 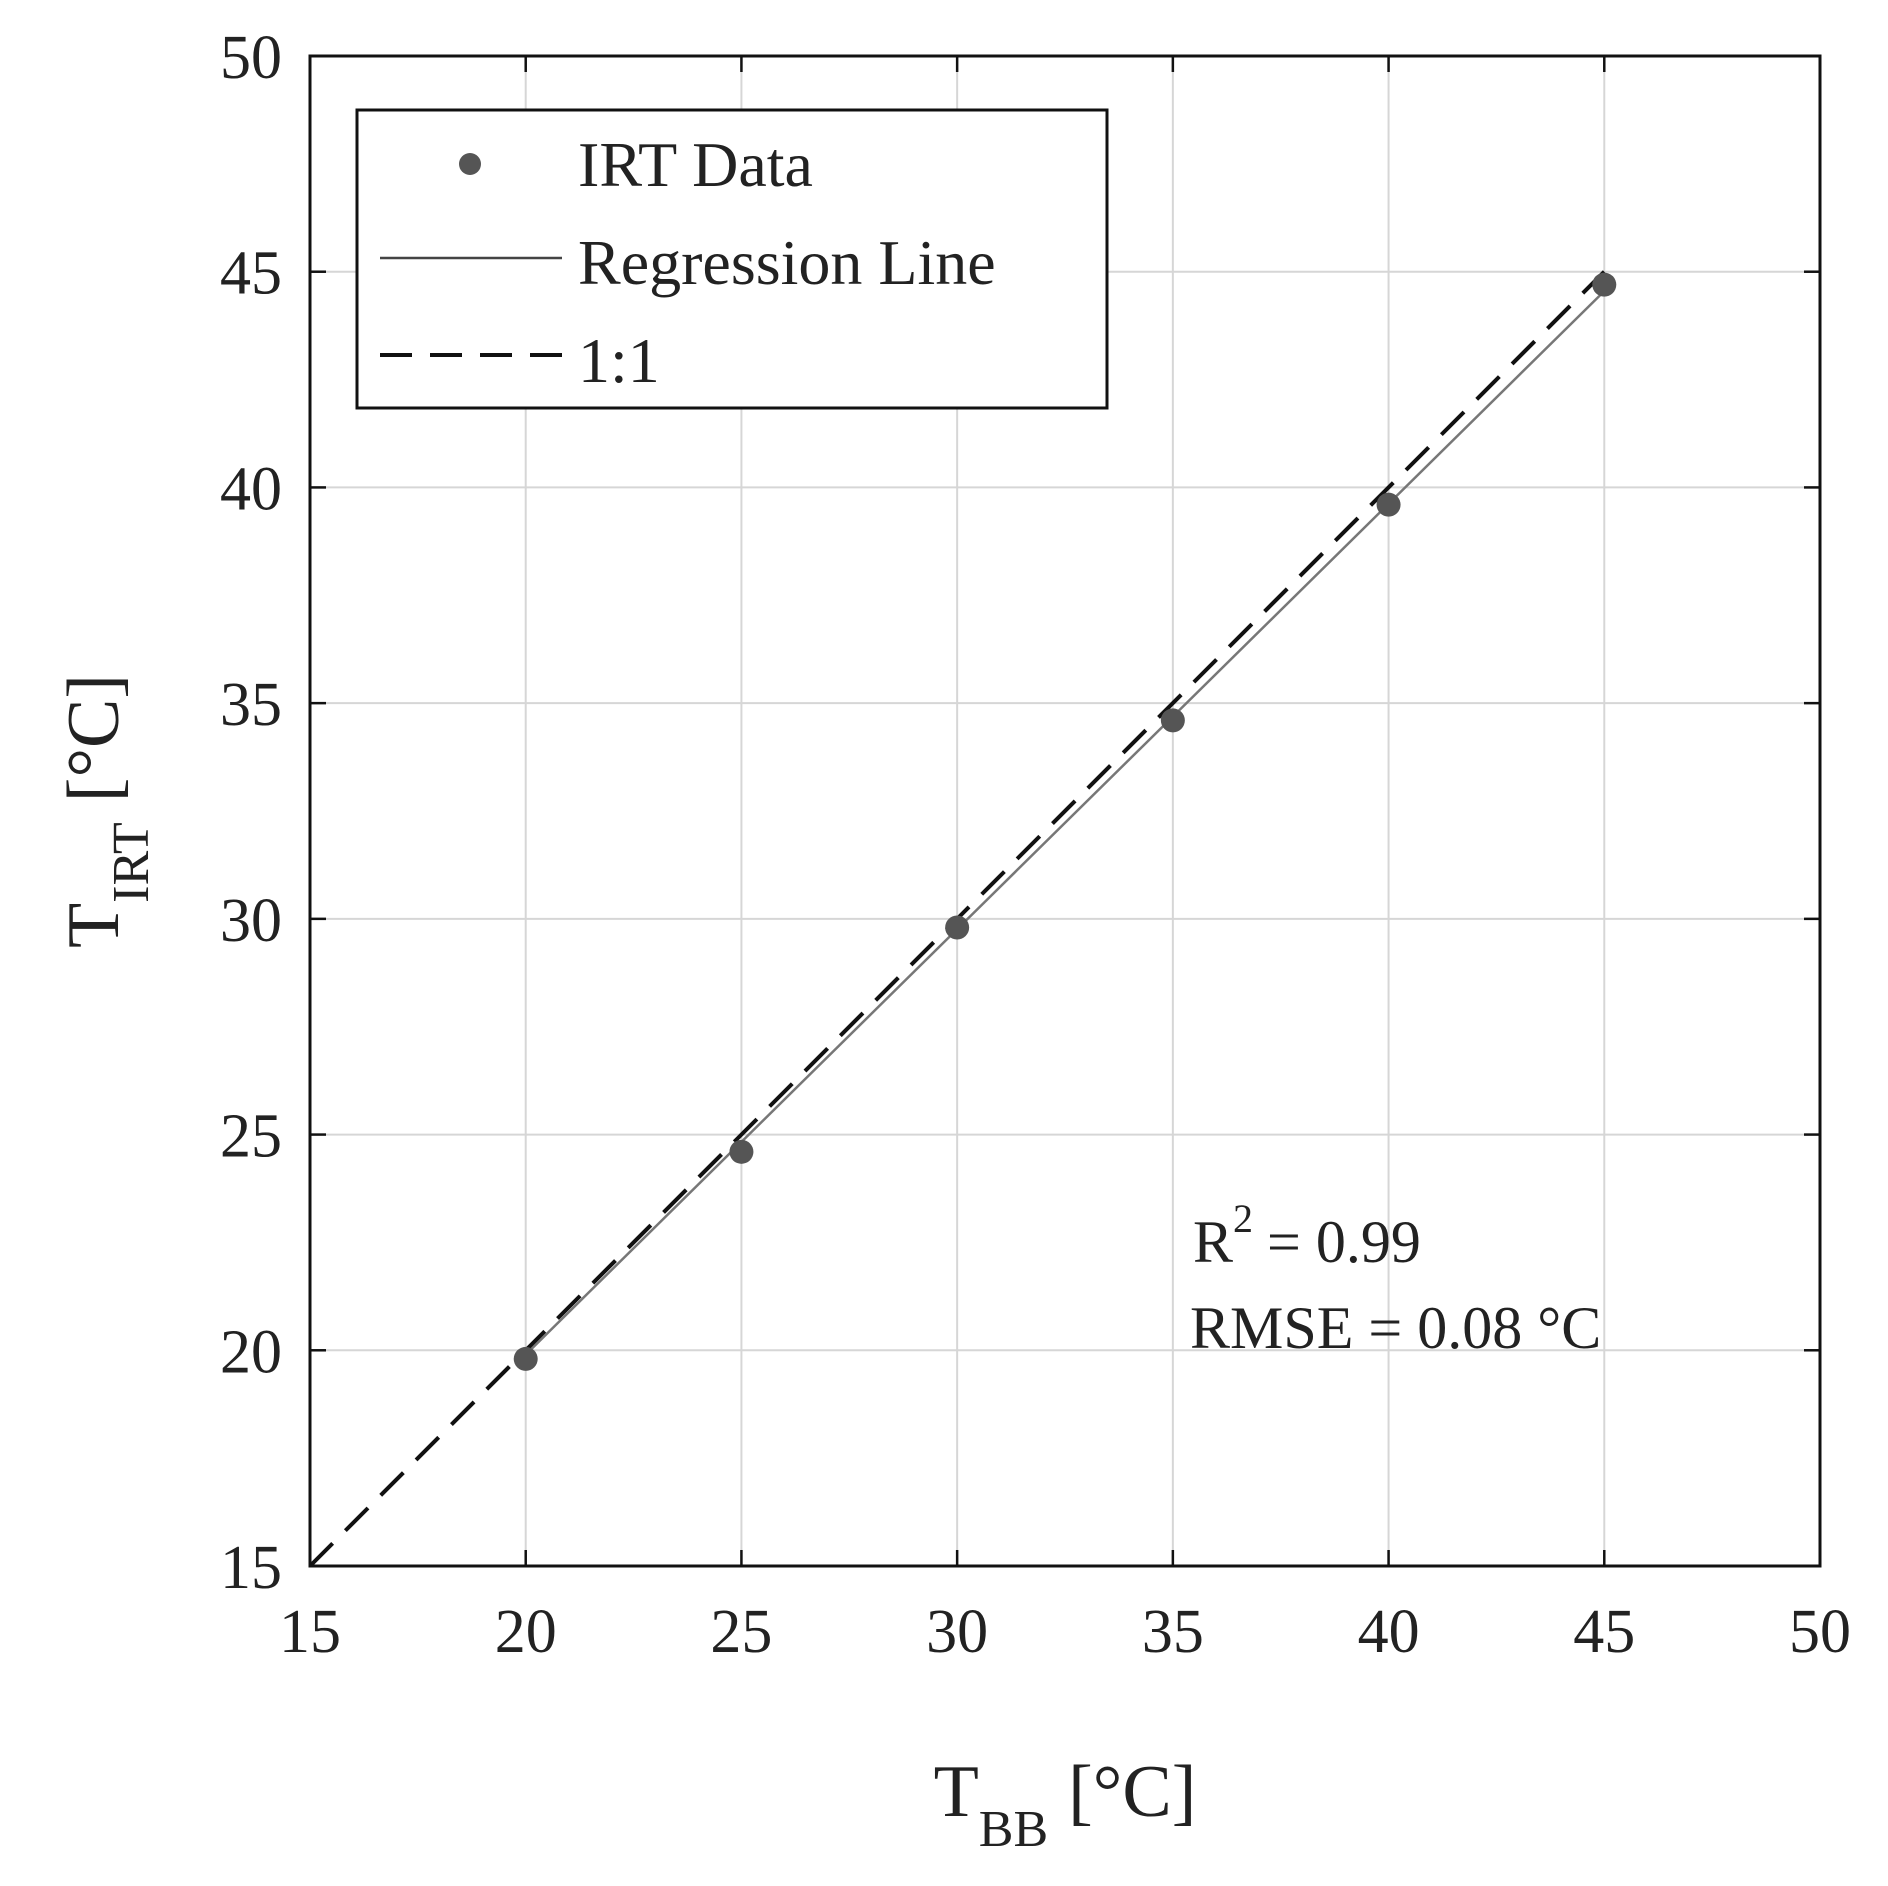 What do you see at coordinates (1243, 1218) in the screenshot?
I see `annotation-r2-sup: 2` at bounding box center [1243, 1218].